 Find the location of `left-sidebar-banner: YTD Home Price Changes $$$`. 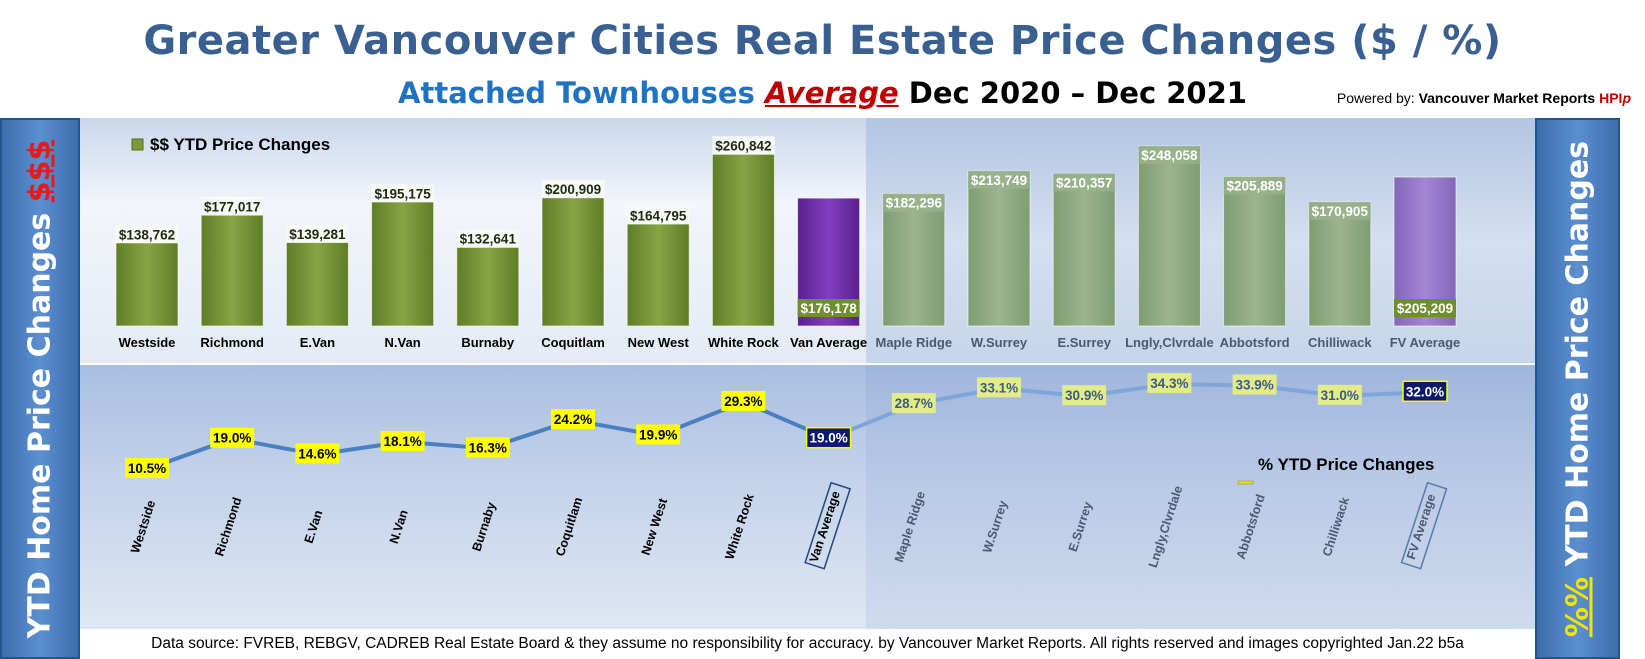

left-sidebar-banner: YTD Home Price Changes $$$ is located at coordinates (40, 388).